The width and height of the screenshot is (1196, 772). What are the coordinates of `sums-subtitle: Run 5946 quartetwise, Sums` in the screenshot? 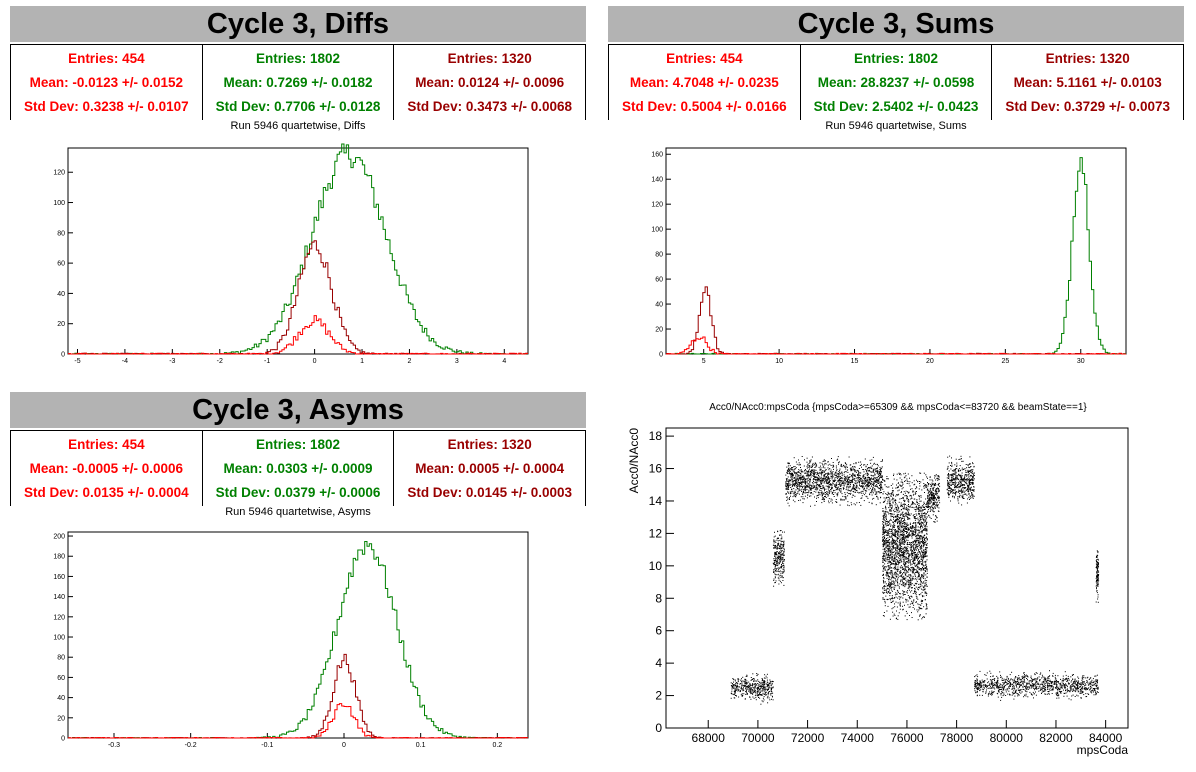 It's located at (896, 126).